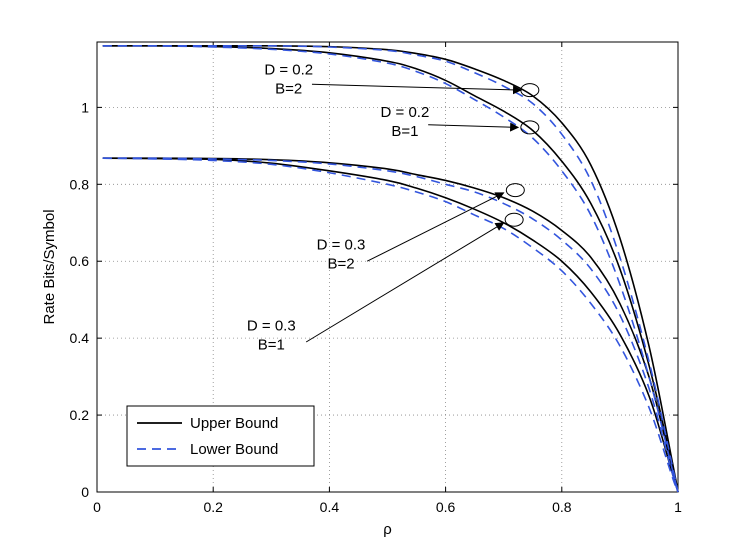 The height and width of the screenshot is (555, 747). Describe the element at coordinates (97, 507) in the screenshot. I see `x-tick-label: 0` at that location.